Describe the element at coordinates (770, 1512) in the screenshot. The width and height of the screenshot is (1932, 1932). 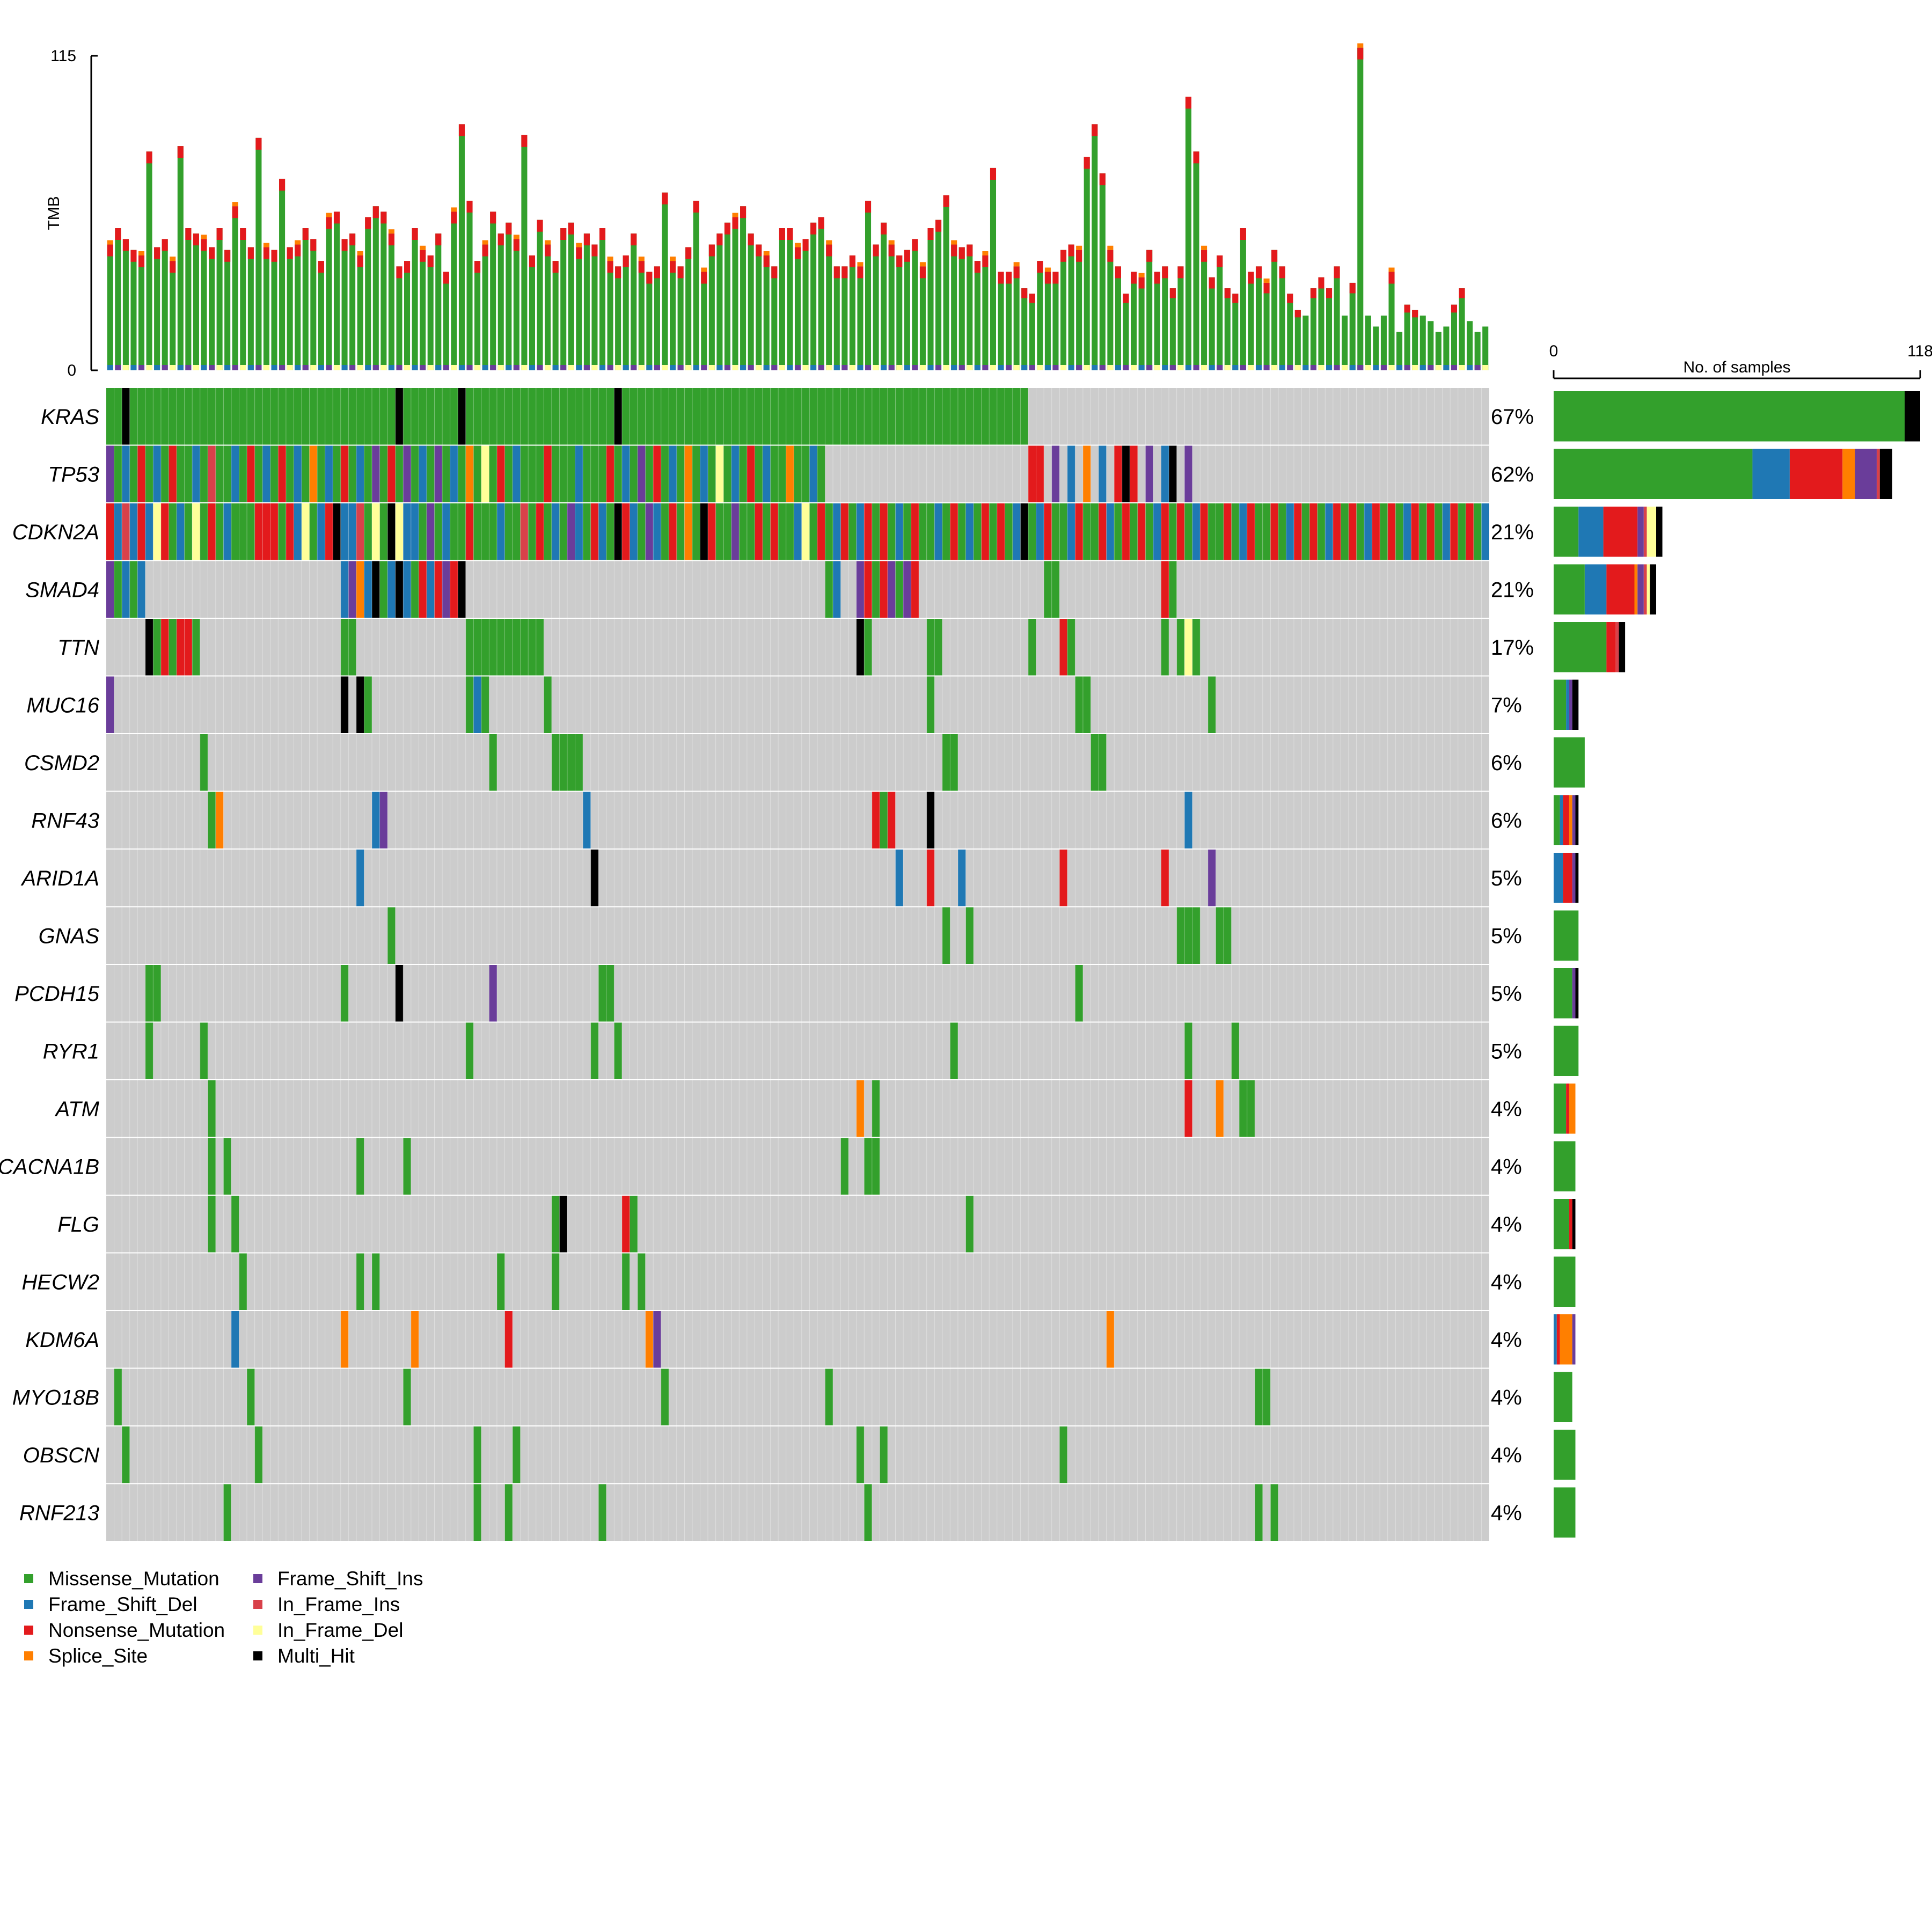
I see `gene-row-rnf213: RNF213 4%` at that location.